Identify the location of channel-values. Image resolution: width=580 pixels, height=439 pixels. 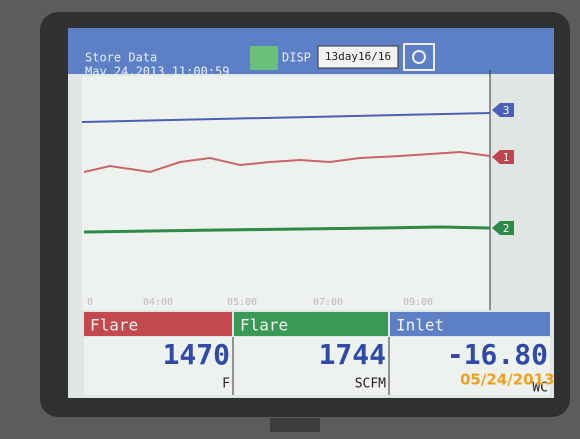
(317, 366).